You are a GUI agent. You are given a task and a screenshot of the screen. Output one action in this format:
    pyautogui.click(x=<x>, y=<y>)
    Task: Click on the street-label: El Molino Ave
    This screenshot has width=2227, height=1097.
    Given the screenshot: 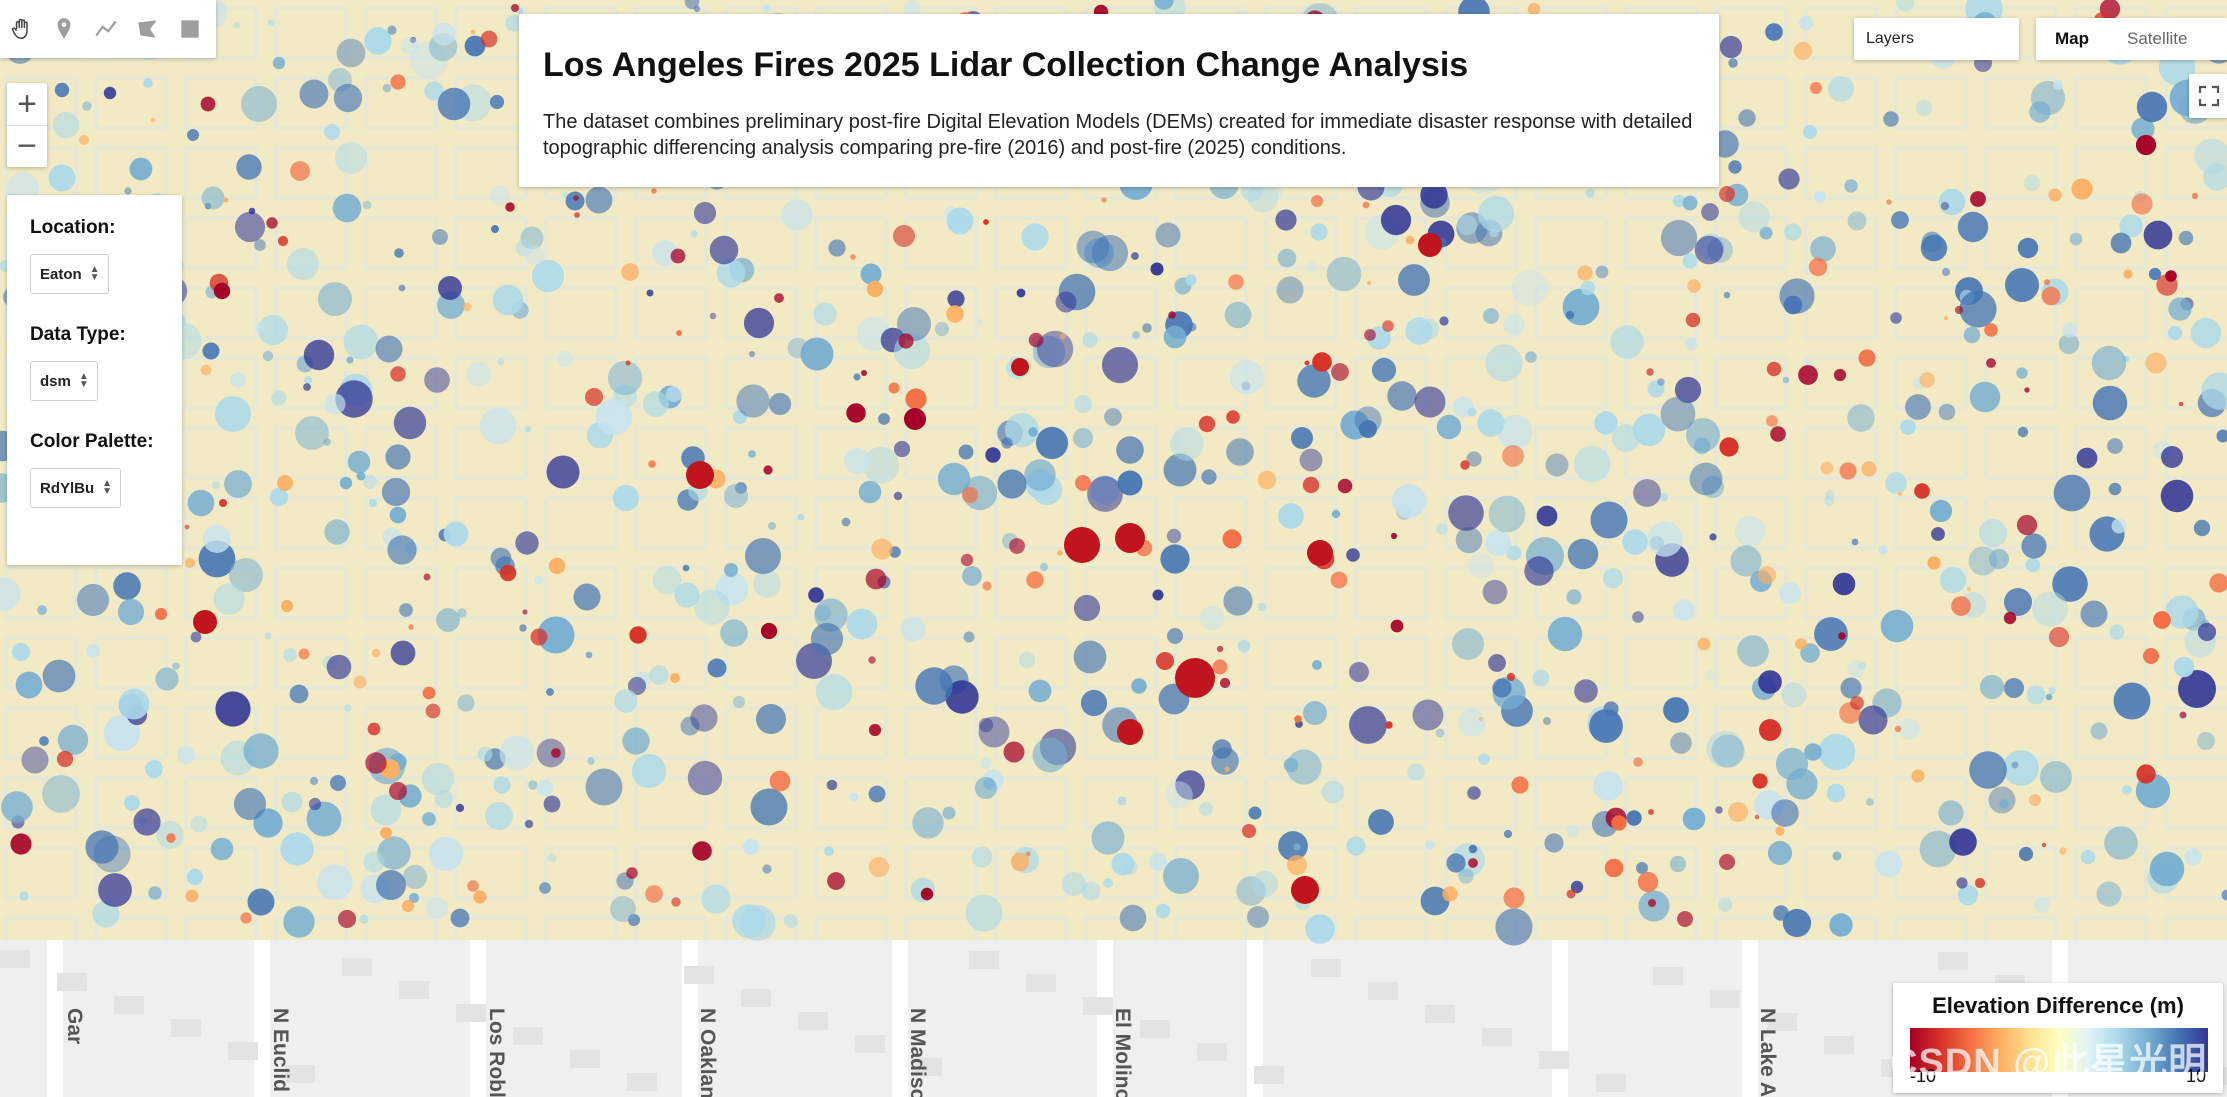 What is the action you would take?
    pyautogui.click(x=1122, y=1052)
    